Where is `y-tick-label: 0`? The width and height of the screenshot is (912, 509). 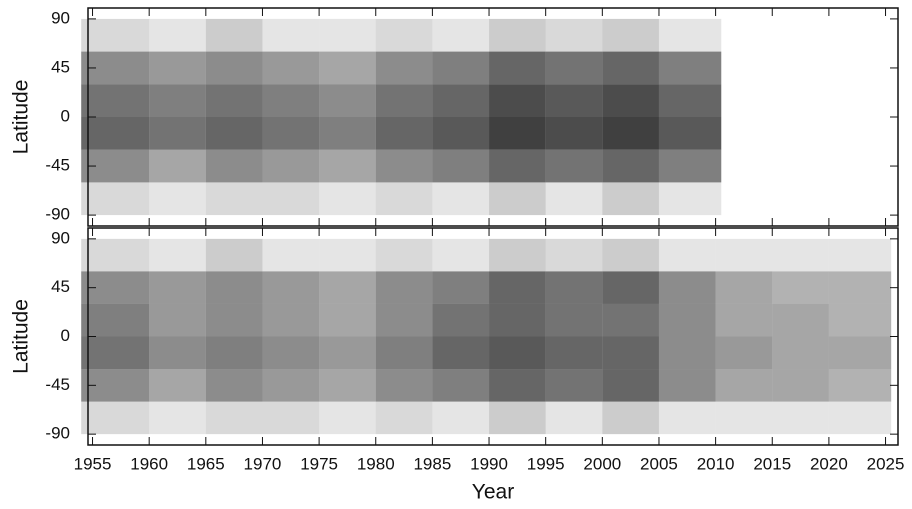
y-tick-label: 0 is located at coordinates (65, 335).